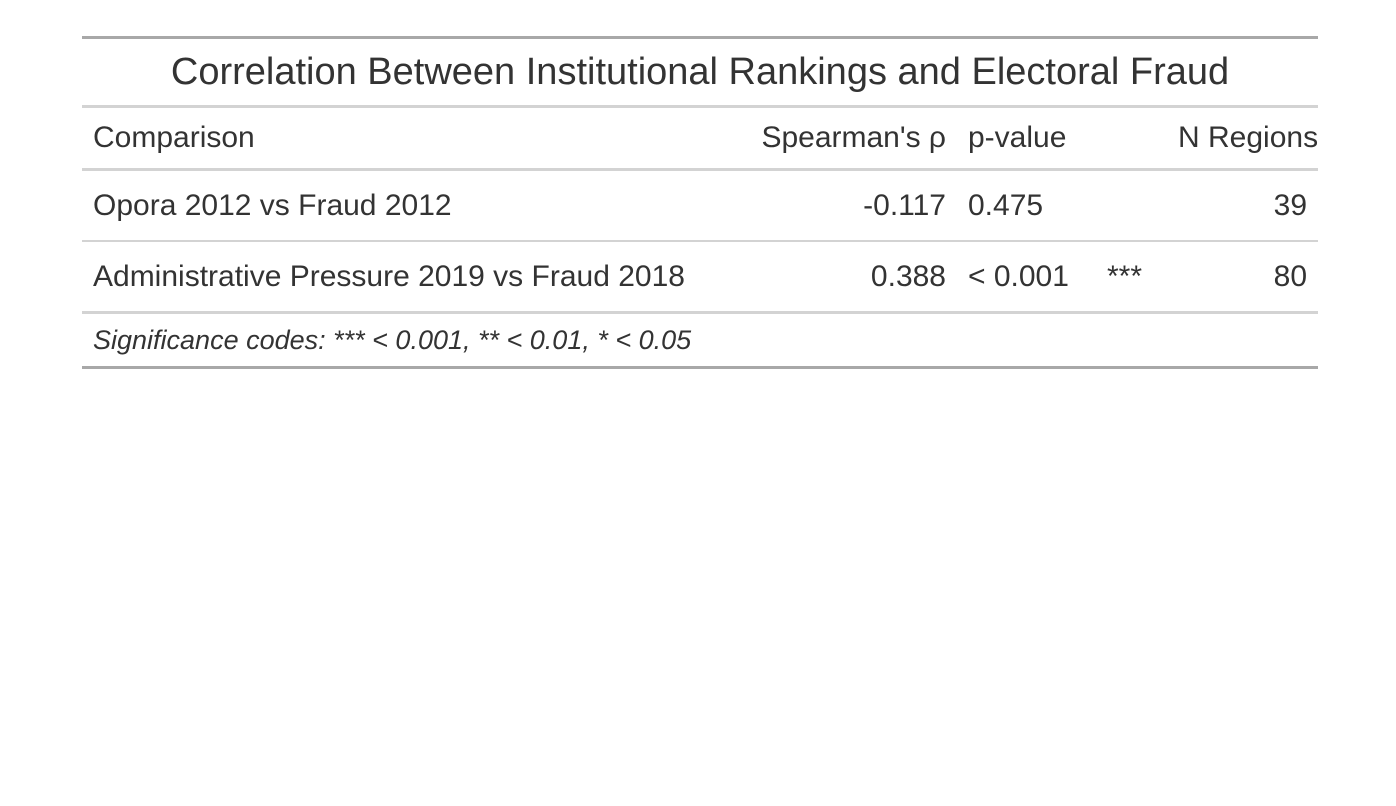 This screenshot has width=1396, height=806. I want to click on header-spearman-rho: Spearman's ρ, so click(849, 138).